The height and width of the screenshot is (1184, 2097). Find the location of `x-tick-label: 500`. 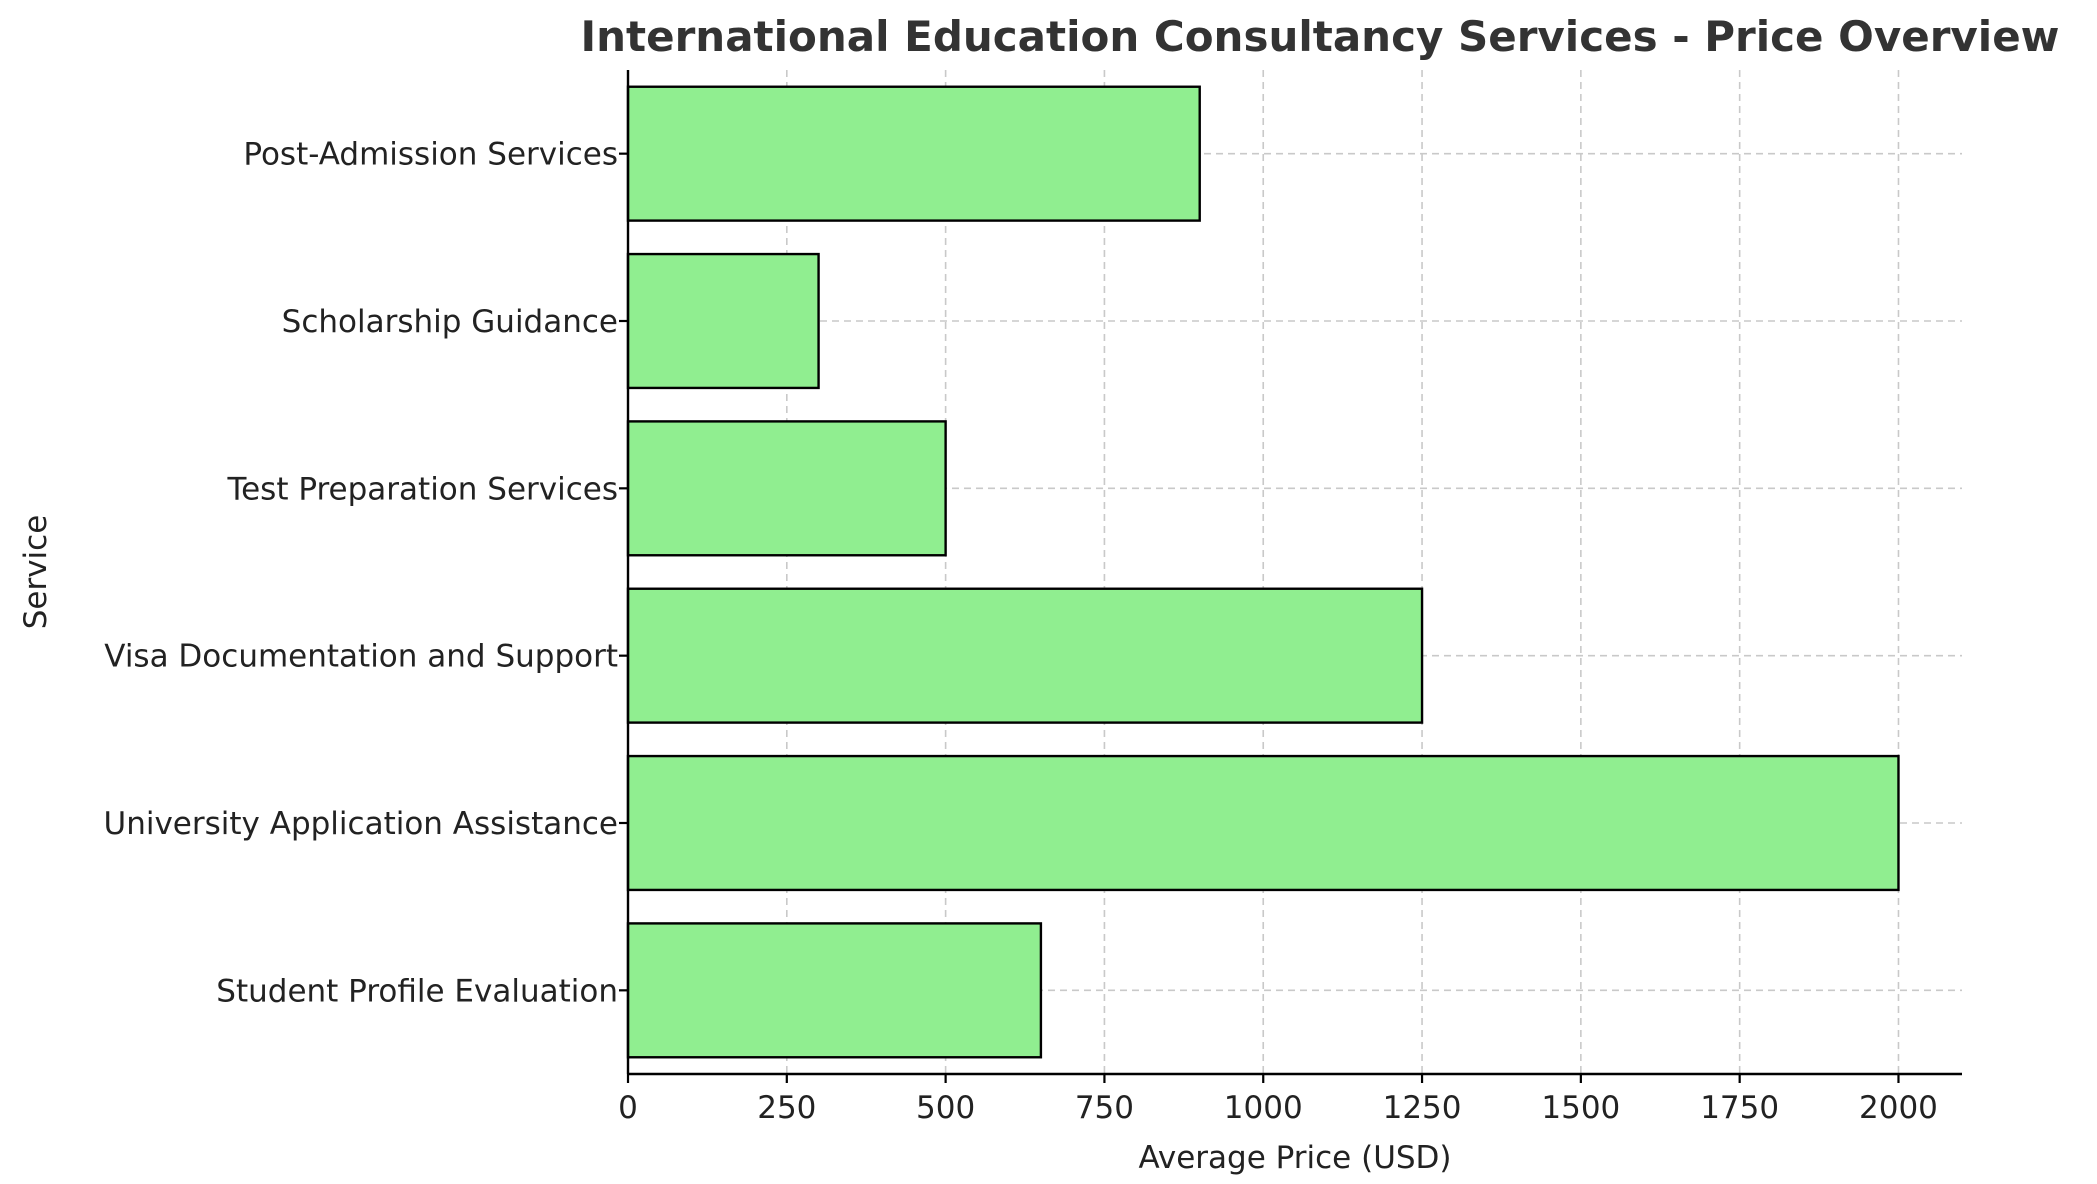

x-tick-label: 500 is located at coordinates (945, 1108).